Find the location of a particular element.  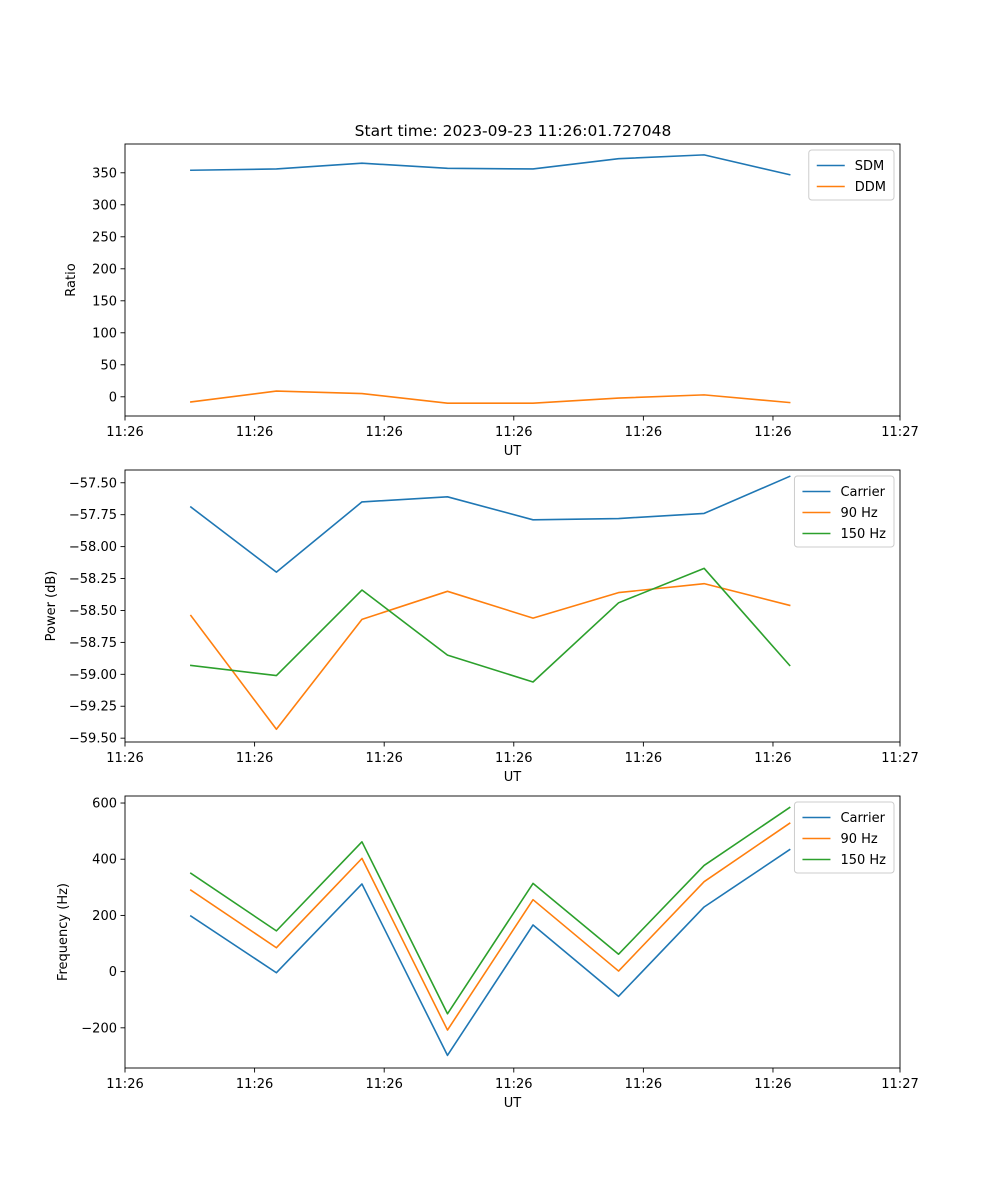

y-tick-label: −58.75 is located at coordinates (93, 643).